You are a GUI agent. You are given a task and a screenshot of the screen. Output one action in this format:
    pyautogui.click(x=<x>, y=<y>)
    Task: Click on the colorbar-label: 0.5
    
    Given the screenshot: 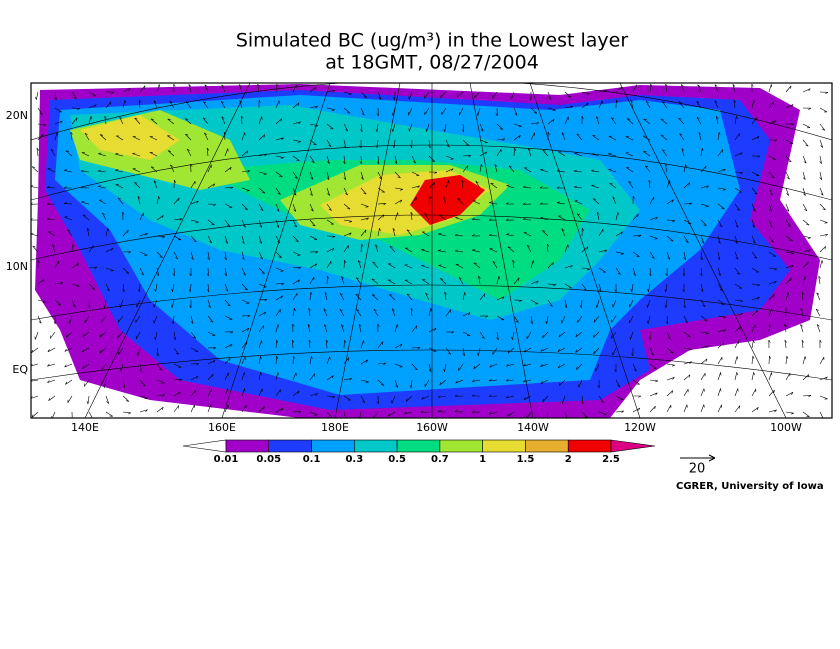 What is the action you would take?
    pyautogui.click(x=397, y=459)
    